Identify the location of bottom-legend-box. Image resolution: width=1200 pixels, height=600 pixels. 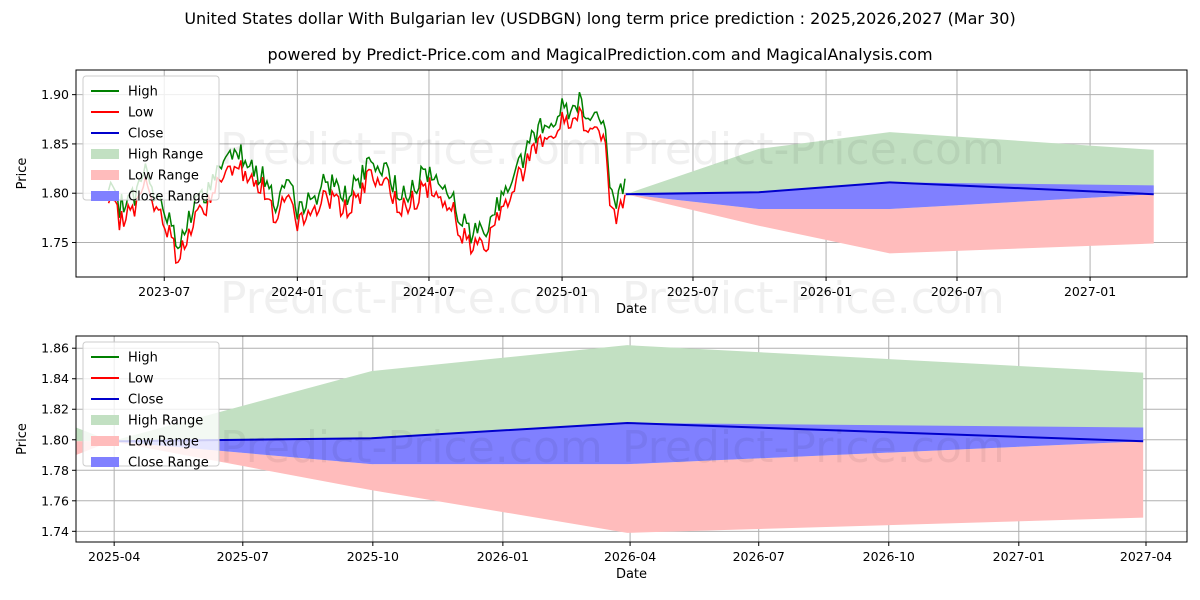
(151, 404).